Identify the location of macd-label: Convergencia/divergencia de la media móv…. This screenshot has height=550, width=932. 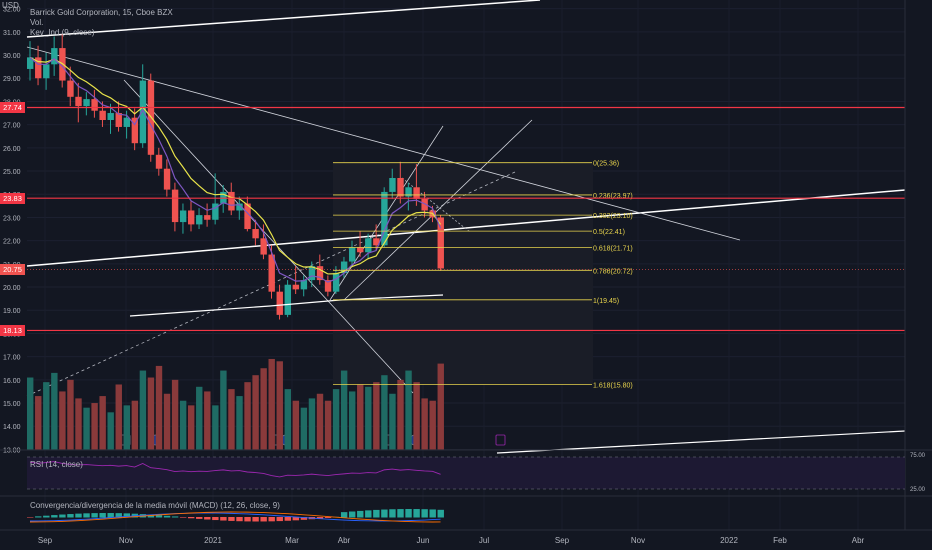
(155, 505).